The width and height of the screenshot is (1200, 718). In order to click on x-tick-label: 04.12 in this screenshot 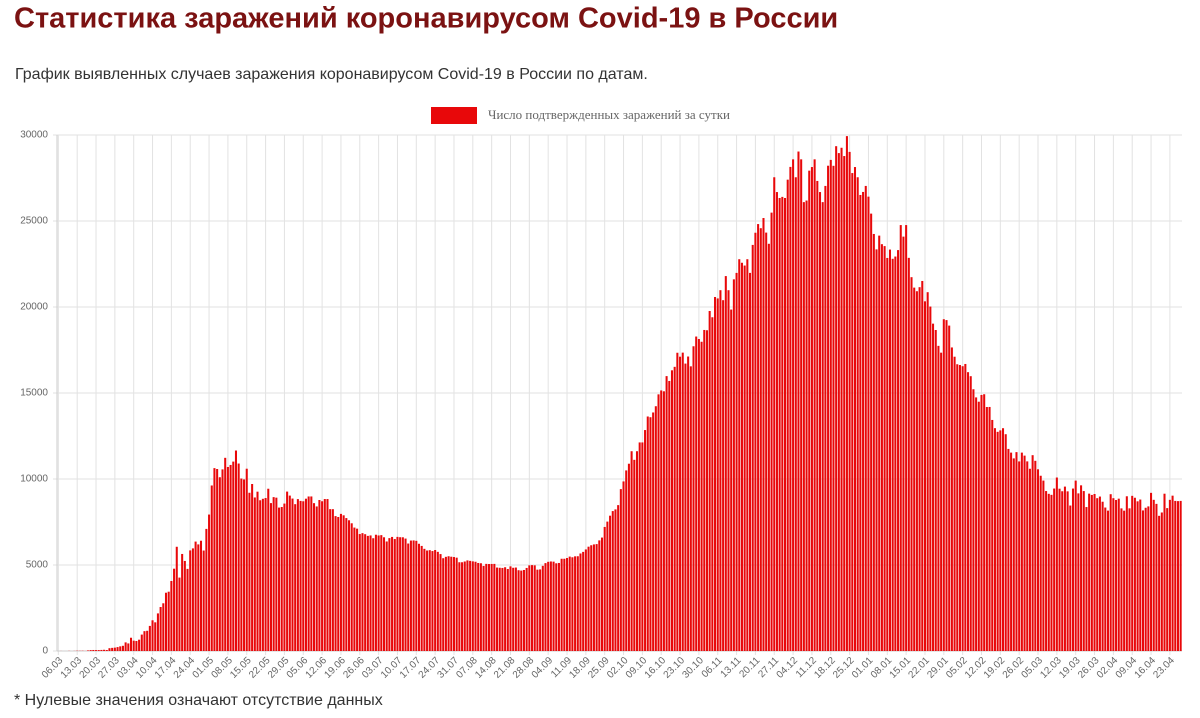, I will do `click(788, 668)`.